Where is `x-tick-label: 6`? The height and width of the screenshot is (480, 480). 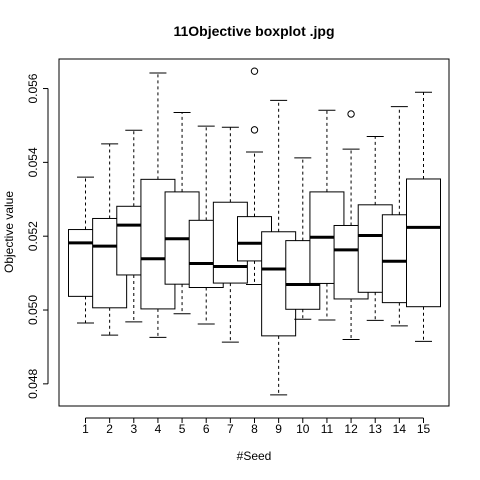
x-tick-label: 6 is located at coordinates (206, 429).